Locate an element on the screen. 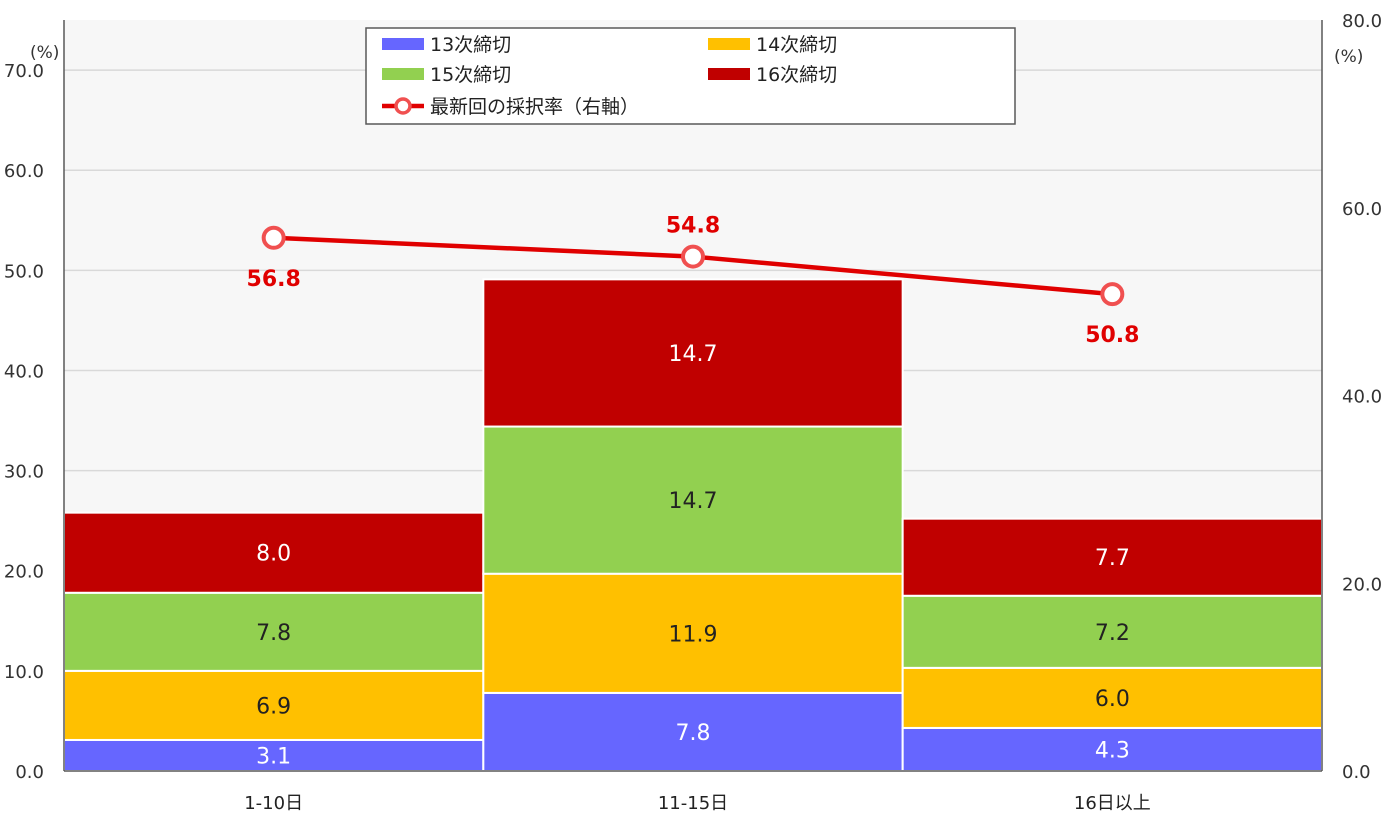  line-series: 56.8 54.8 50.8 is located at coordinates (693, 281).